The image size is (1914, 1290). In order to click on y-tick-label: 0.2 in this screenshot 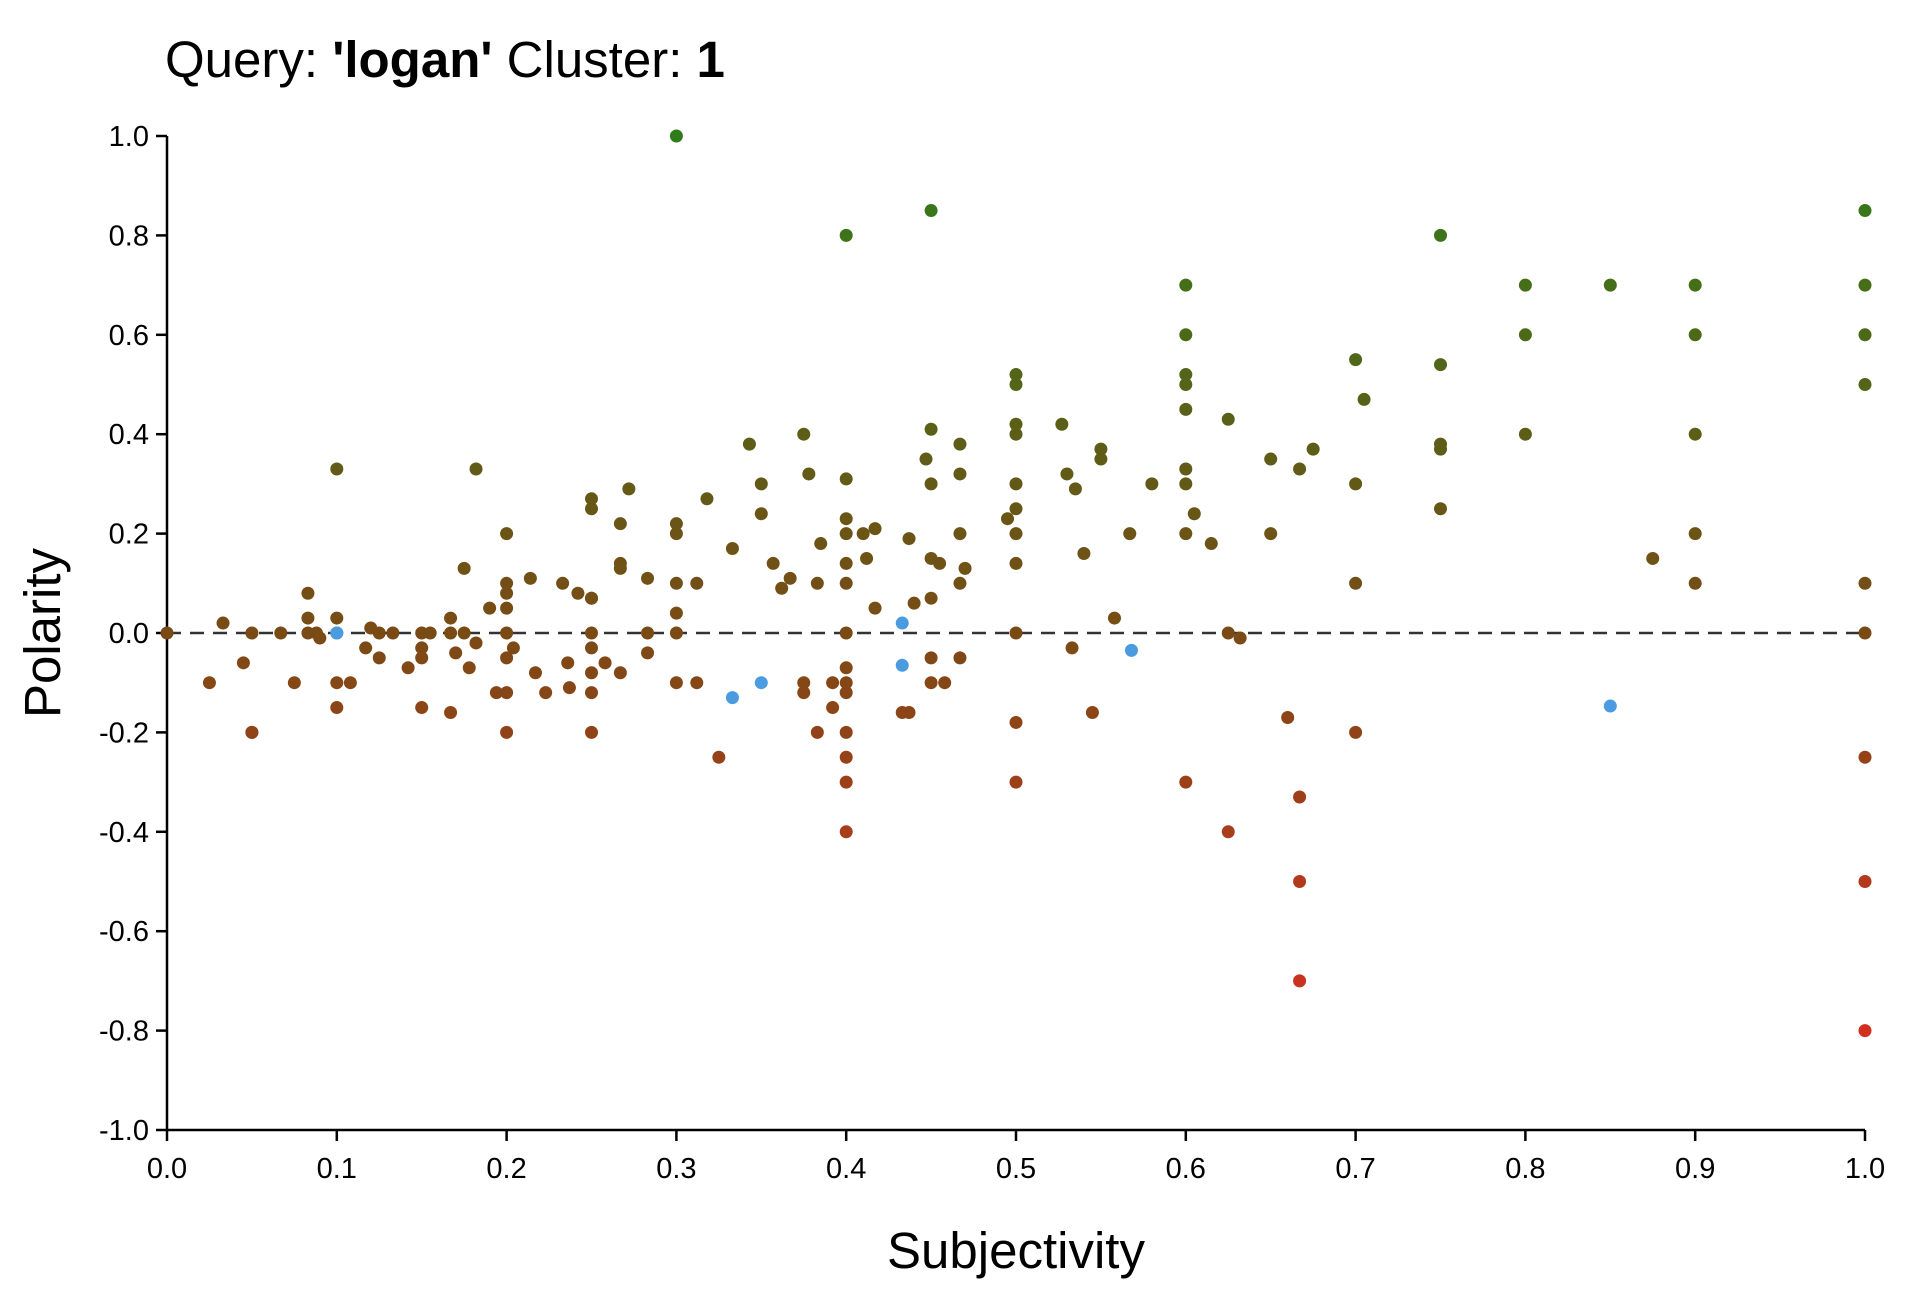, I will do `click(129, 535)`.